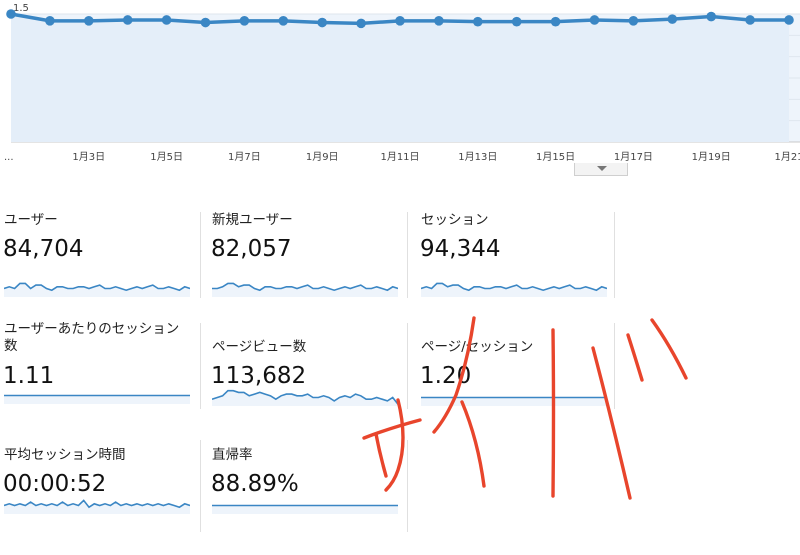 This screenshot has width=800, height=555. Describe the element at coordinates (88, 157) in the screenshot. I see `x-tick-label: 1月3日` at that location.